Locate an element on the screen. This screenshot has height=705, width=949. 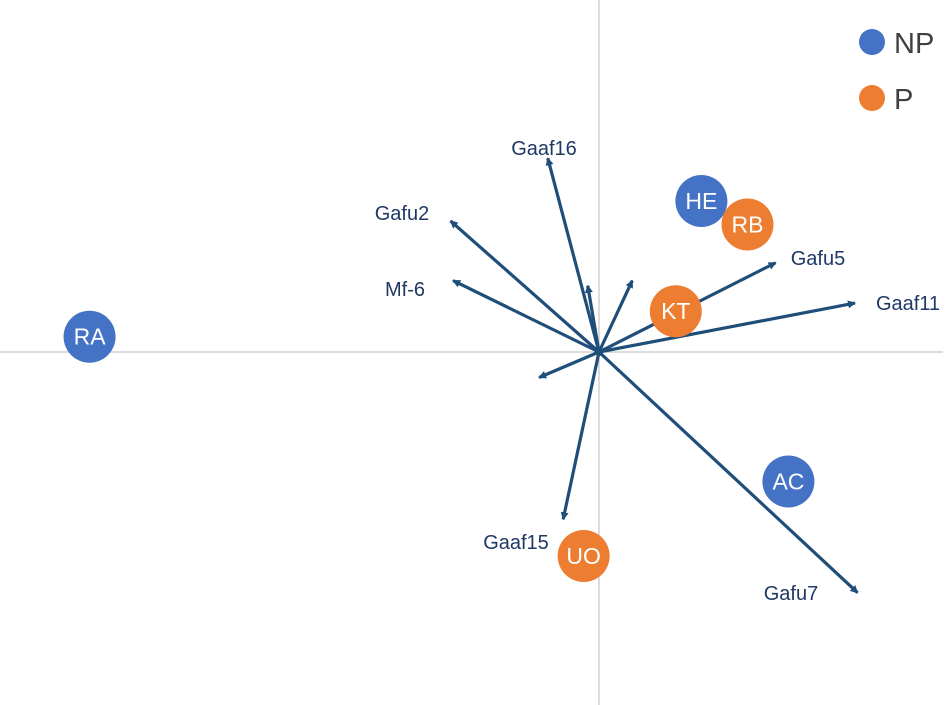
loading-arrow-gaaf11 is located at coordinates (727, 327).